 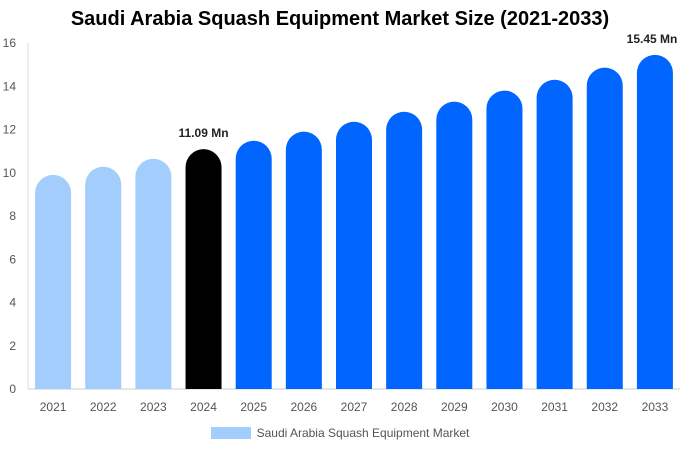 What do you see at coordinates (404, 407) in the screenshot?
I see `x-tick-label: 2028` at bounding box center [404, 407].